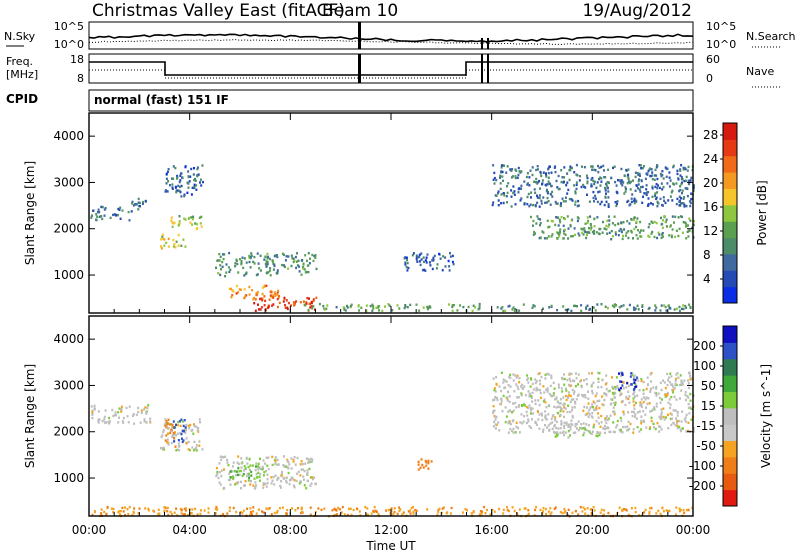 Image resolution: width=800 pixels, height=554 pixels. Describe the element at coordinates (400, 35) in the screenshot. I see `noise-panel: N.Sky 10^5 10^0 10^5 10^0 N.Search` at that location.